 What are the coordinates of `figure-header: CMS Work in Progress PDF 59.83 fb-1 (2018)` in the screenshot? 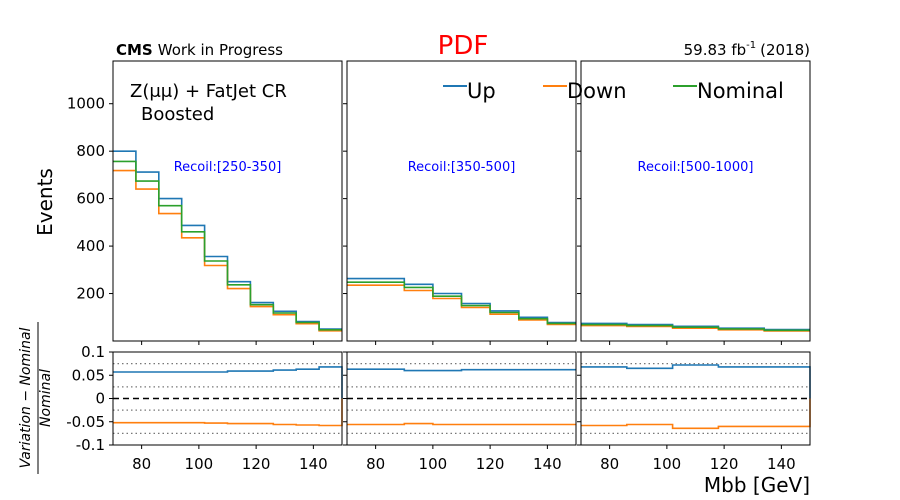 It's located at (463, 46).